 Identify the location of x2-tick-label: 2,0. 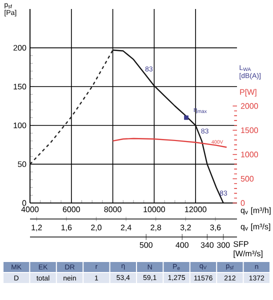
(96, 228).